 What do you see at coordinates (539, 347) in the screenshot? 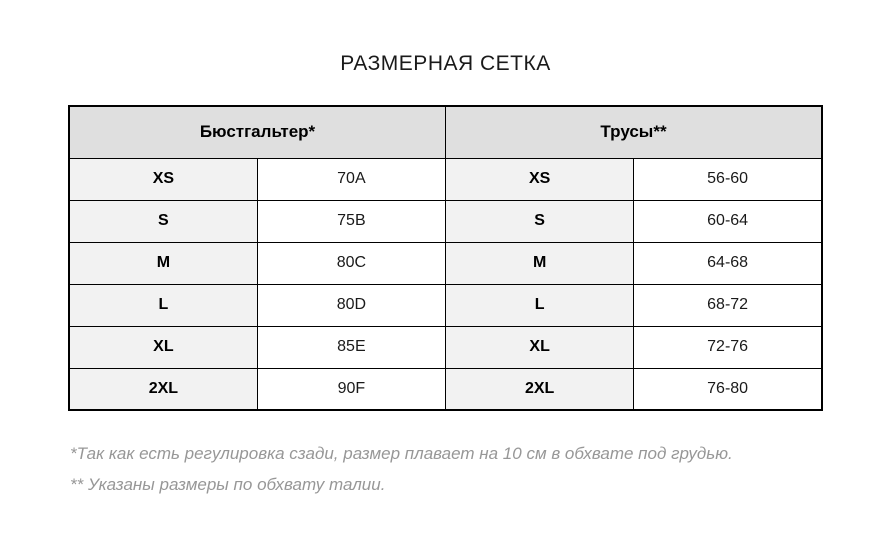
I see `panty-size-cell: XL` at bounding box center [539, 347].